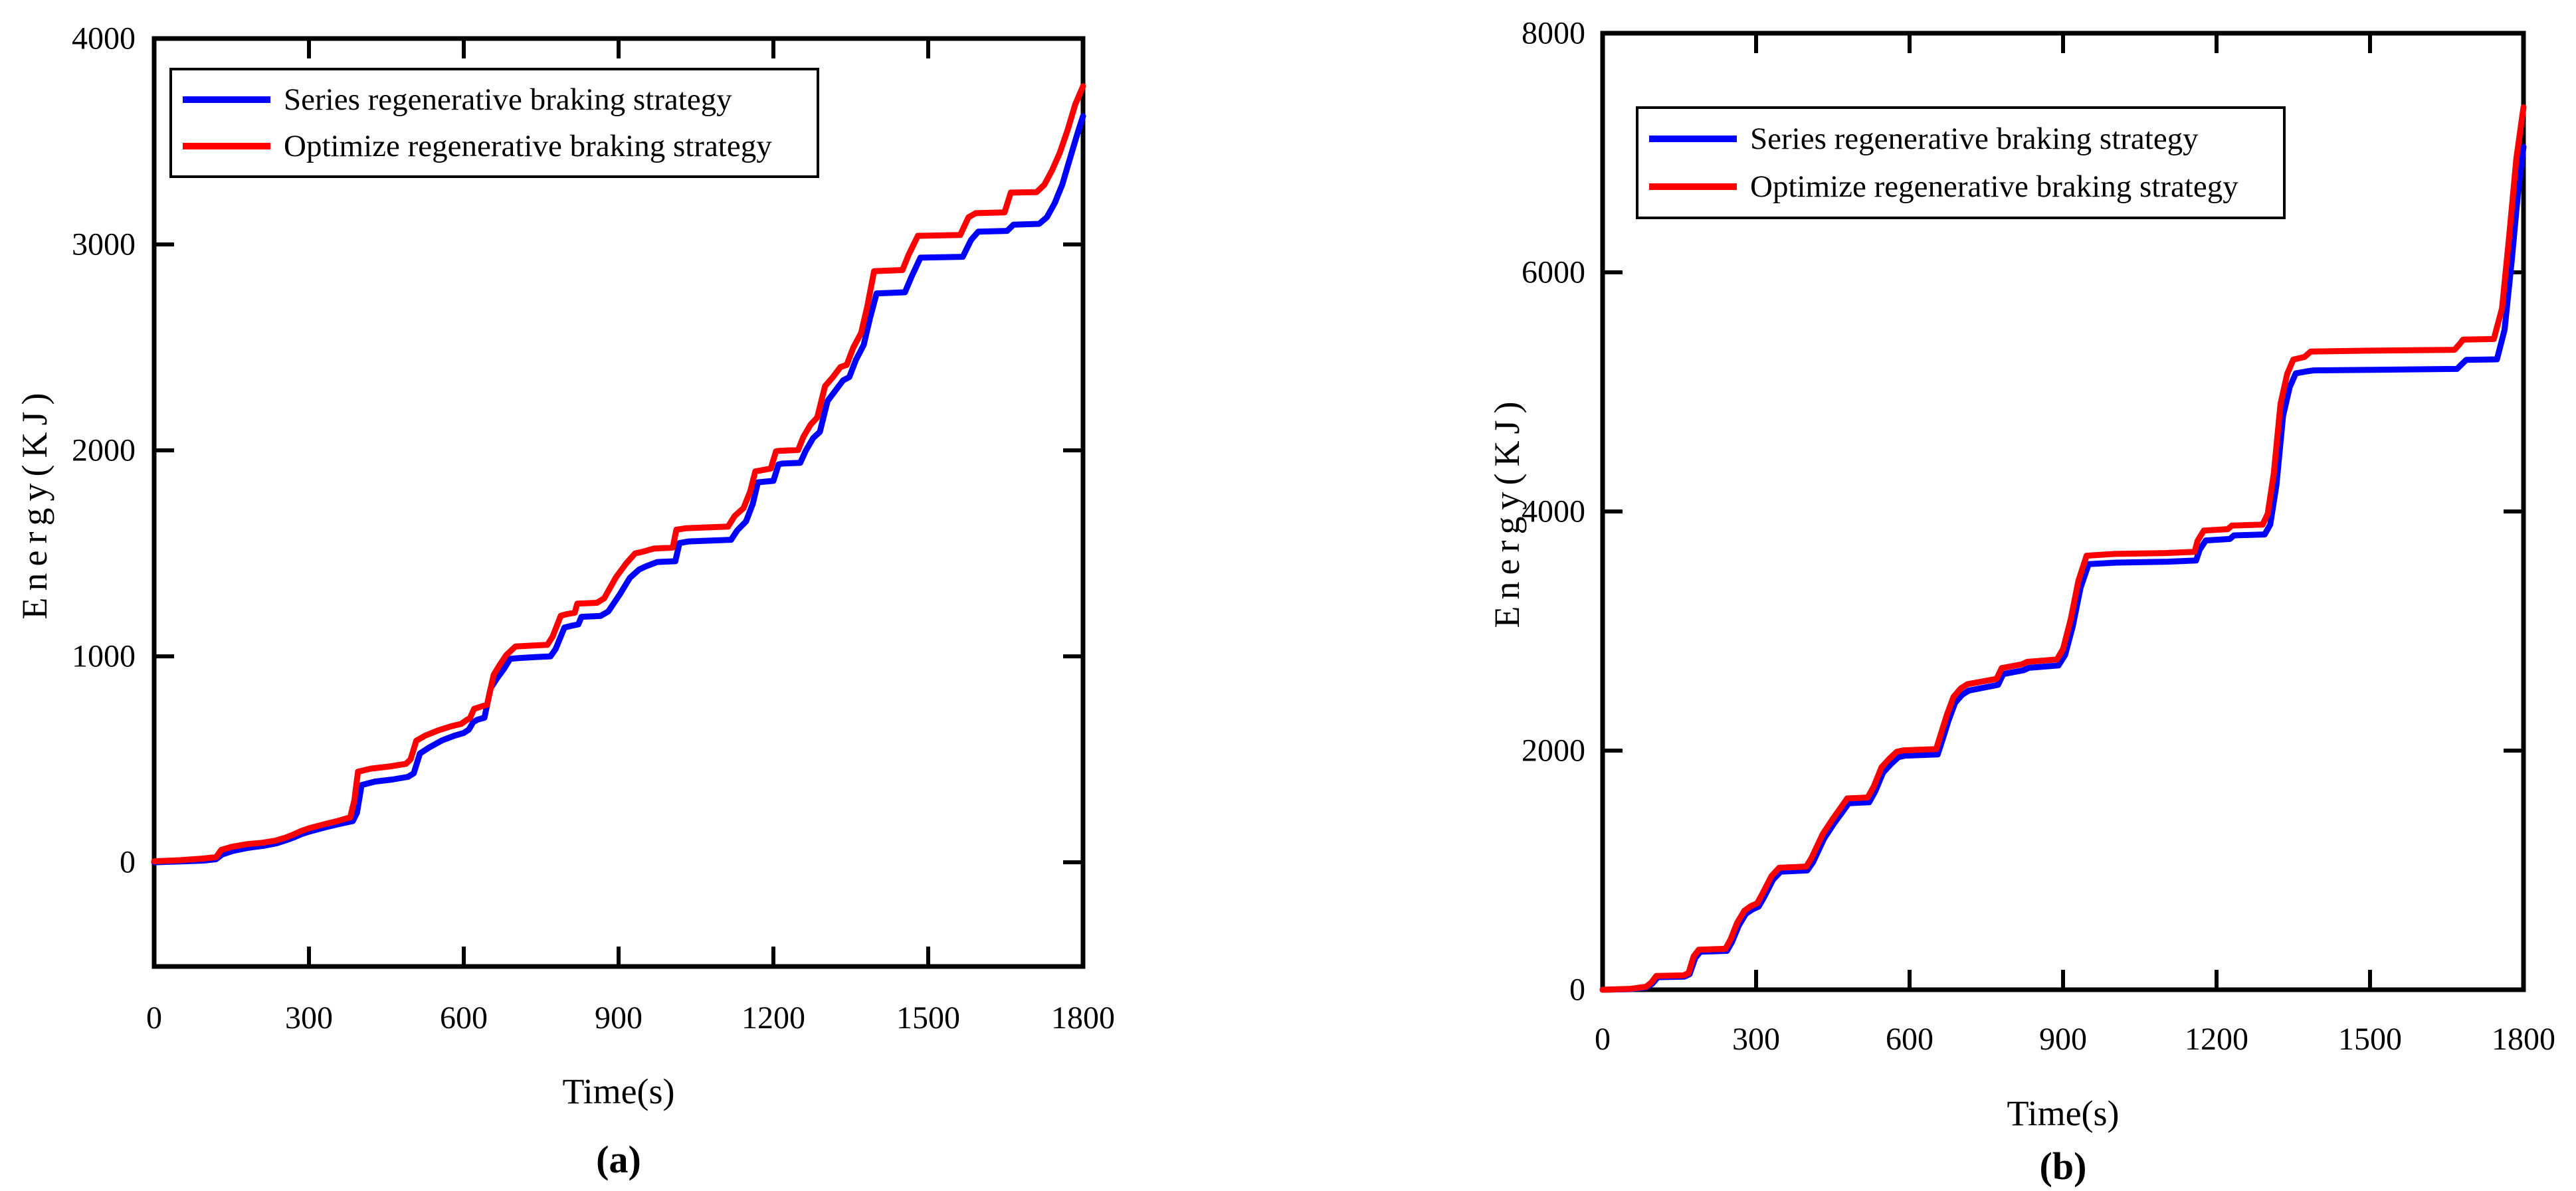 This screenshot has width=2576, height=1191. Describe the element at coordinates (1975, 139) in the screenshot. I see `legend-label-series-b: Series regenerative braking strategy` at that location.